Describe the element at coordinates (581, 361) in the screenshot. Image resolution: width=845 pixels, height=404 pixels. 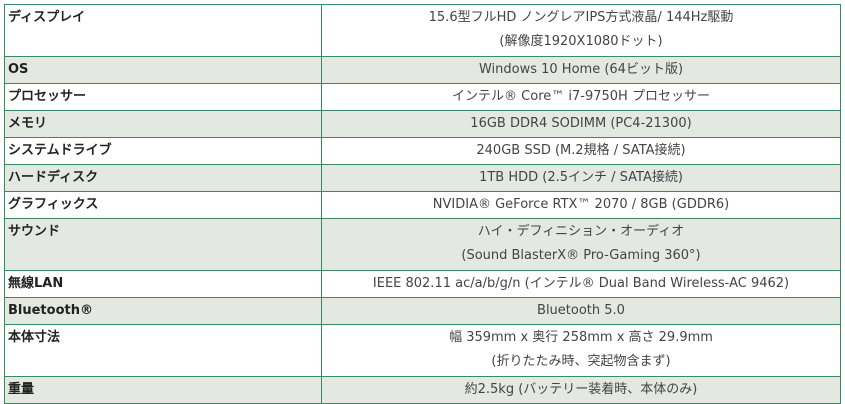
I see `spec-value-line: (折りたたみ時、突起物含まず)` at that location.